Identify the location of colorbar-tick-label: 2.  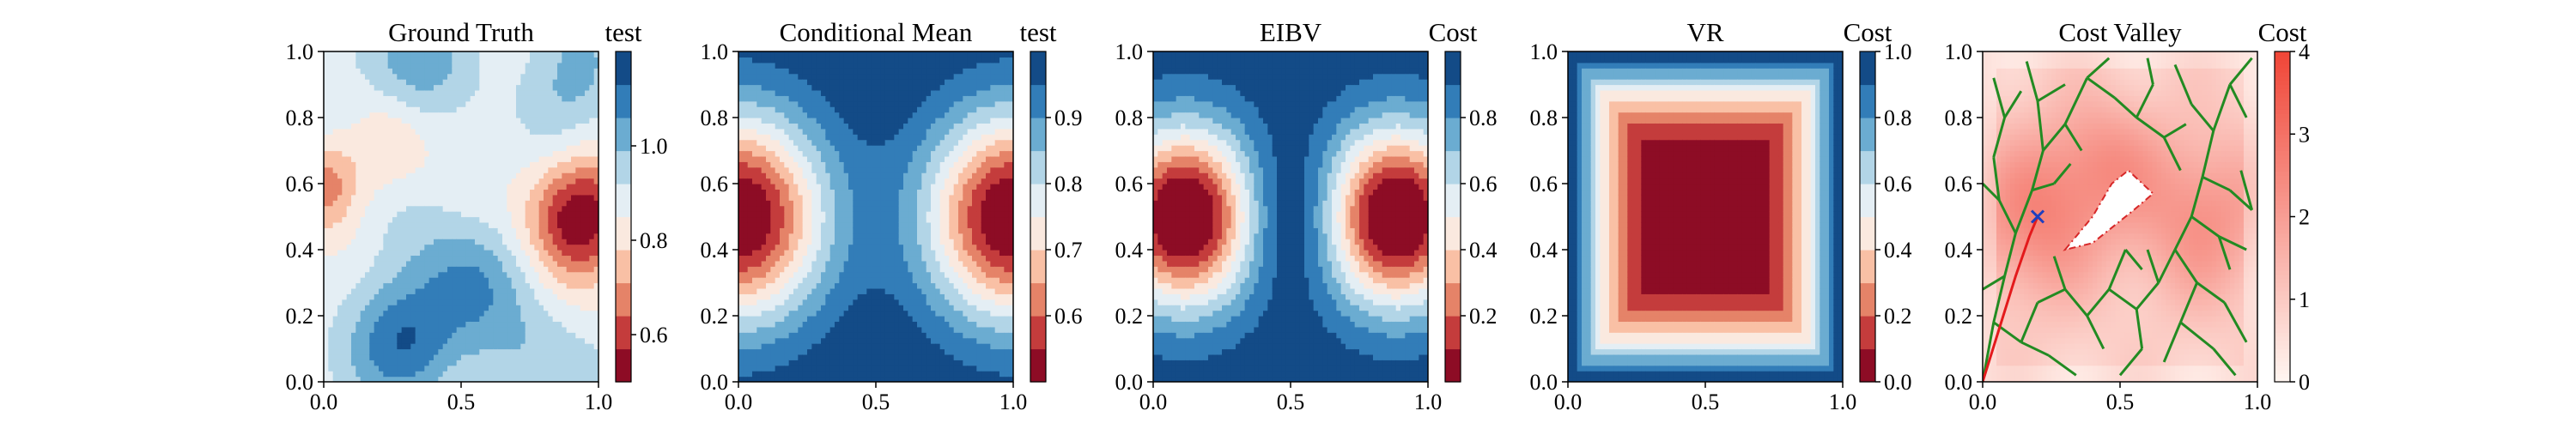
(2304, 218).